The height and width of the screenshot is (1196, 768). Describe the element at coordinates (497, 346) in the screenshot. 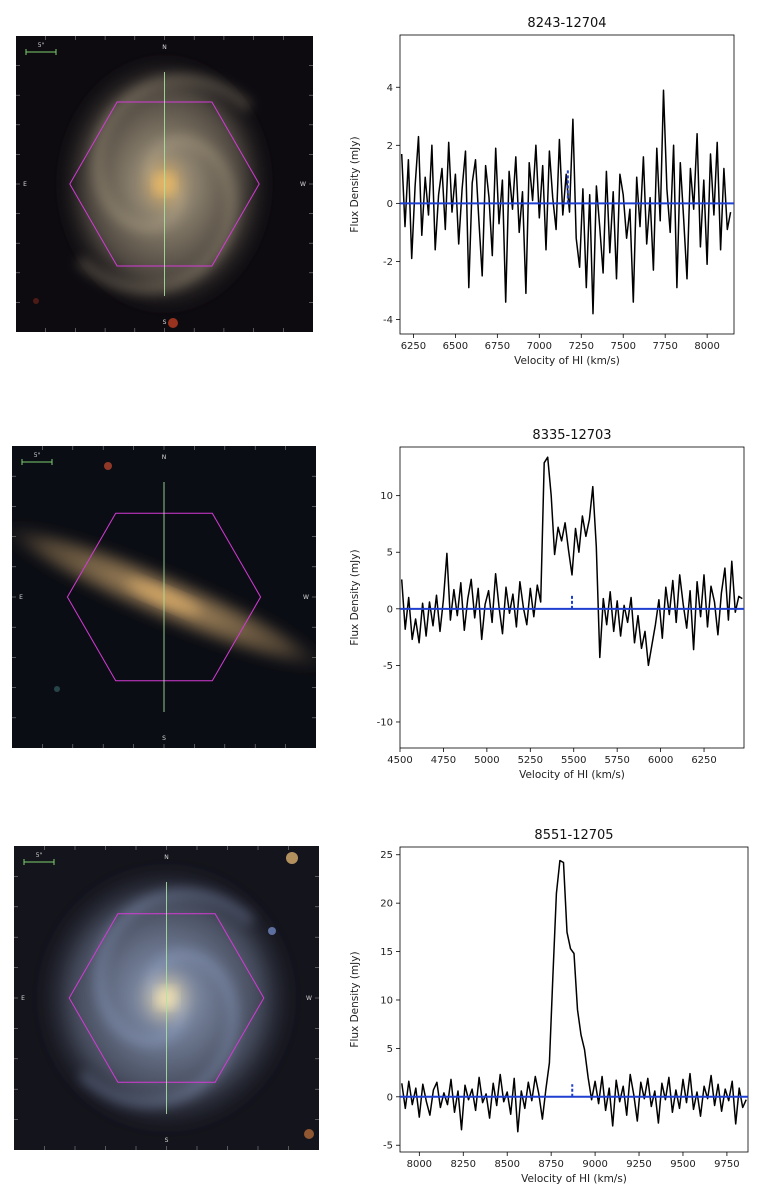

I see `x-tick-label: 6750` at that location.